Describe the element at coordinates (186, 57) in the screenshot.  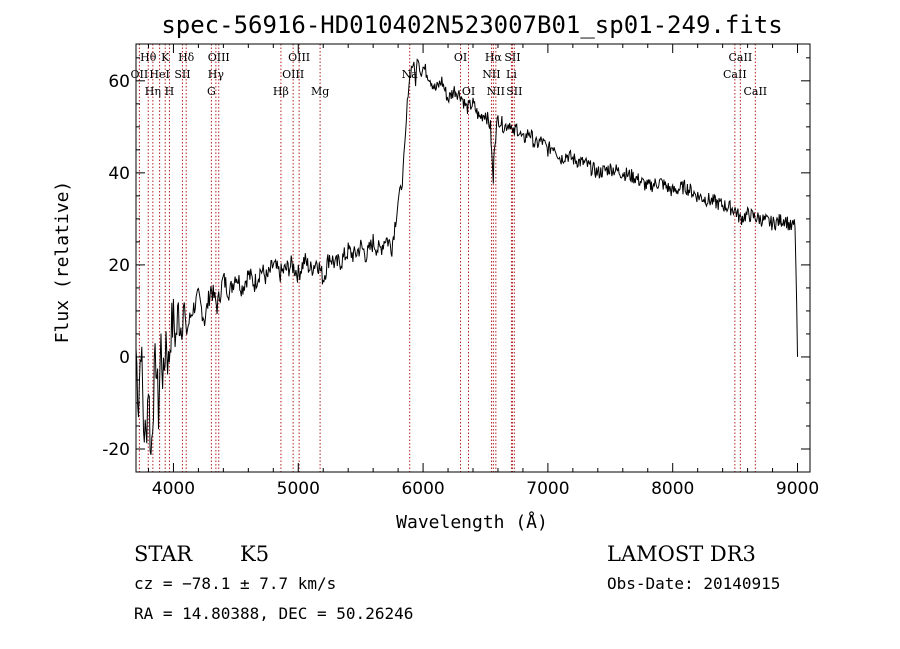
I see `spectral-line-label: Hδ` at that location.